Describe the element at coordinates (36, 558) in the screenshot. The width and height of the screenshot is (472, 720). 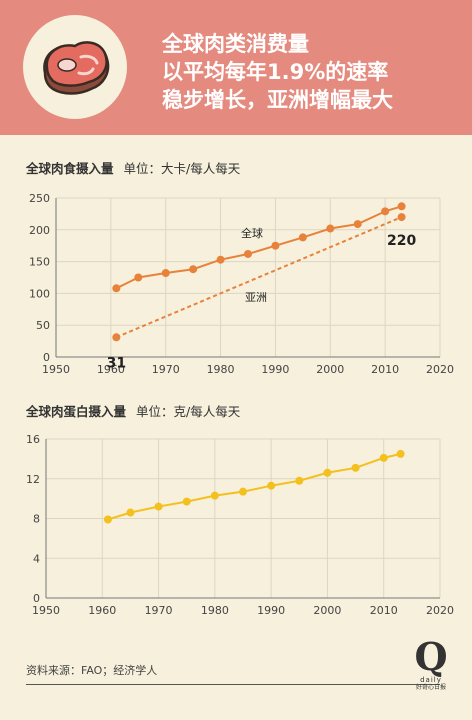
I see `y-tick-label: 4` at that location.